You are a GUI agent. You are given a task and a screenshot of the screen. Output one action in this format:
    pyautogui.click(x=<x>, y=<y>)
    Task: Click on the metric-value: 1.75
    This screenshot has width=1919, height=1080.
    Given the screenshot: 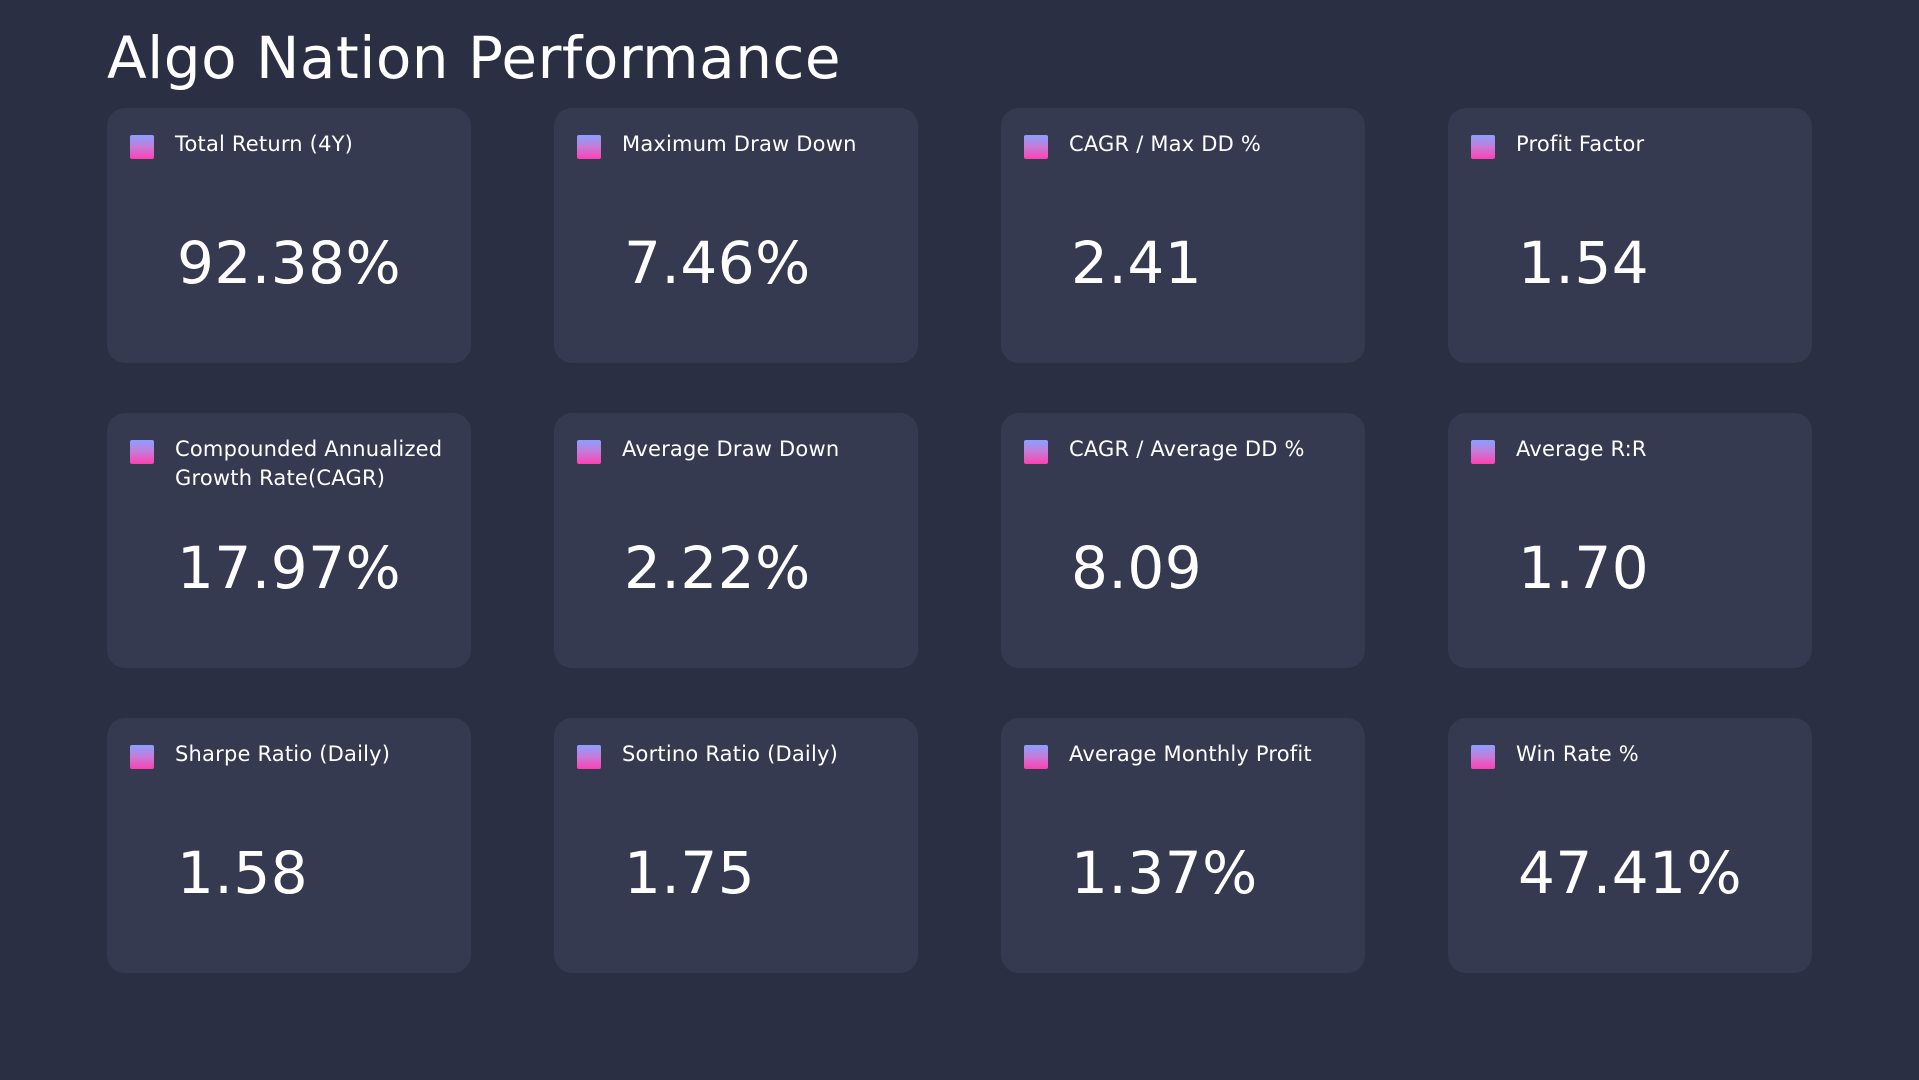 What is the action you would take?
    pyautogui.click(x=690, y=873)
    